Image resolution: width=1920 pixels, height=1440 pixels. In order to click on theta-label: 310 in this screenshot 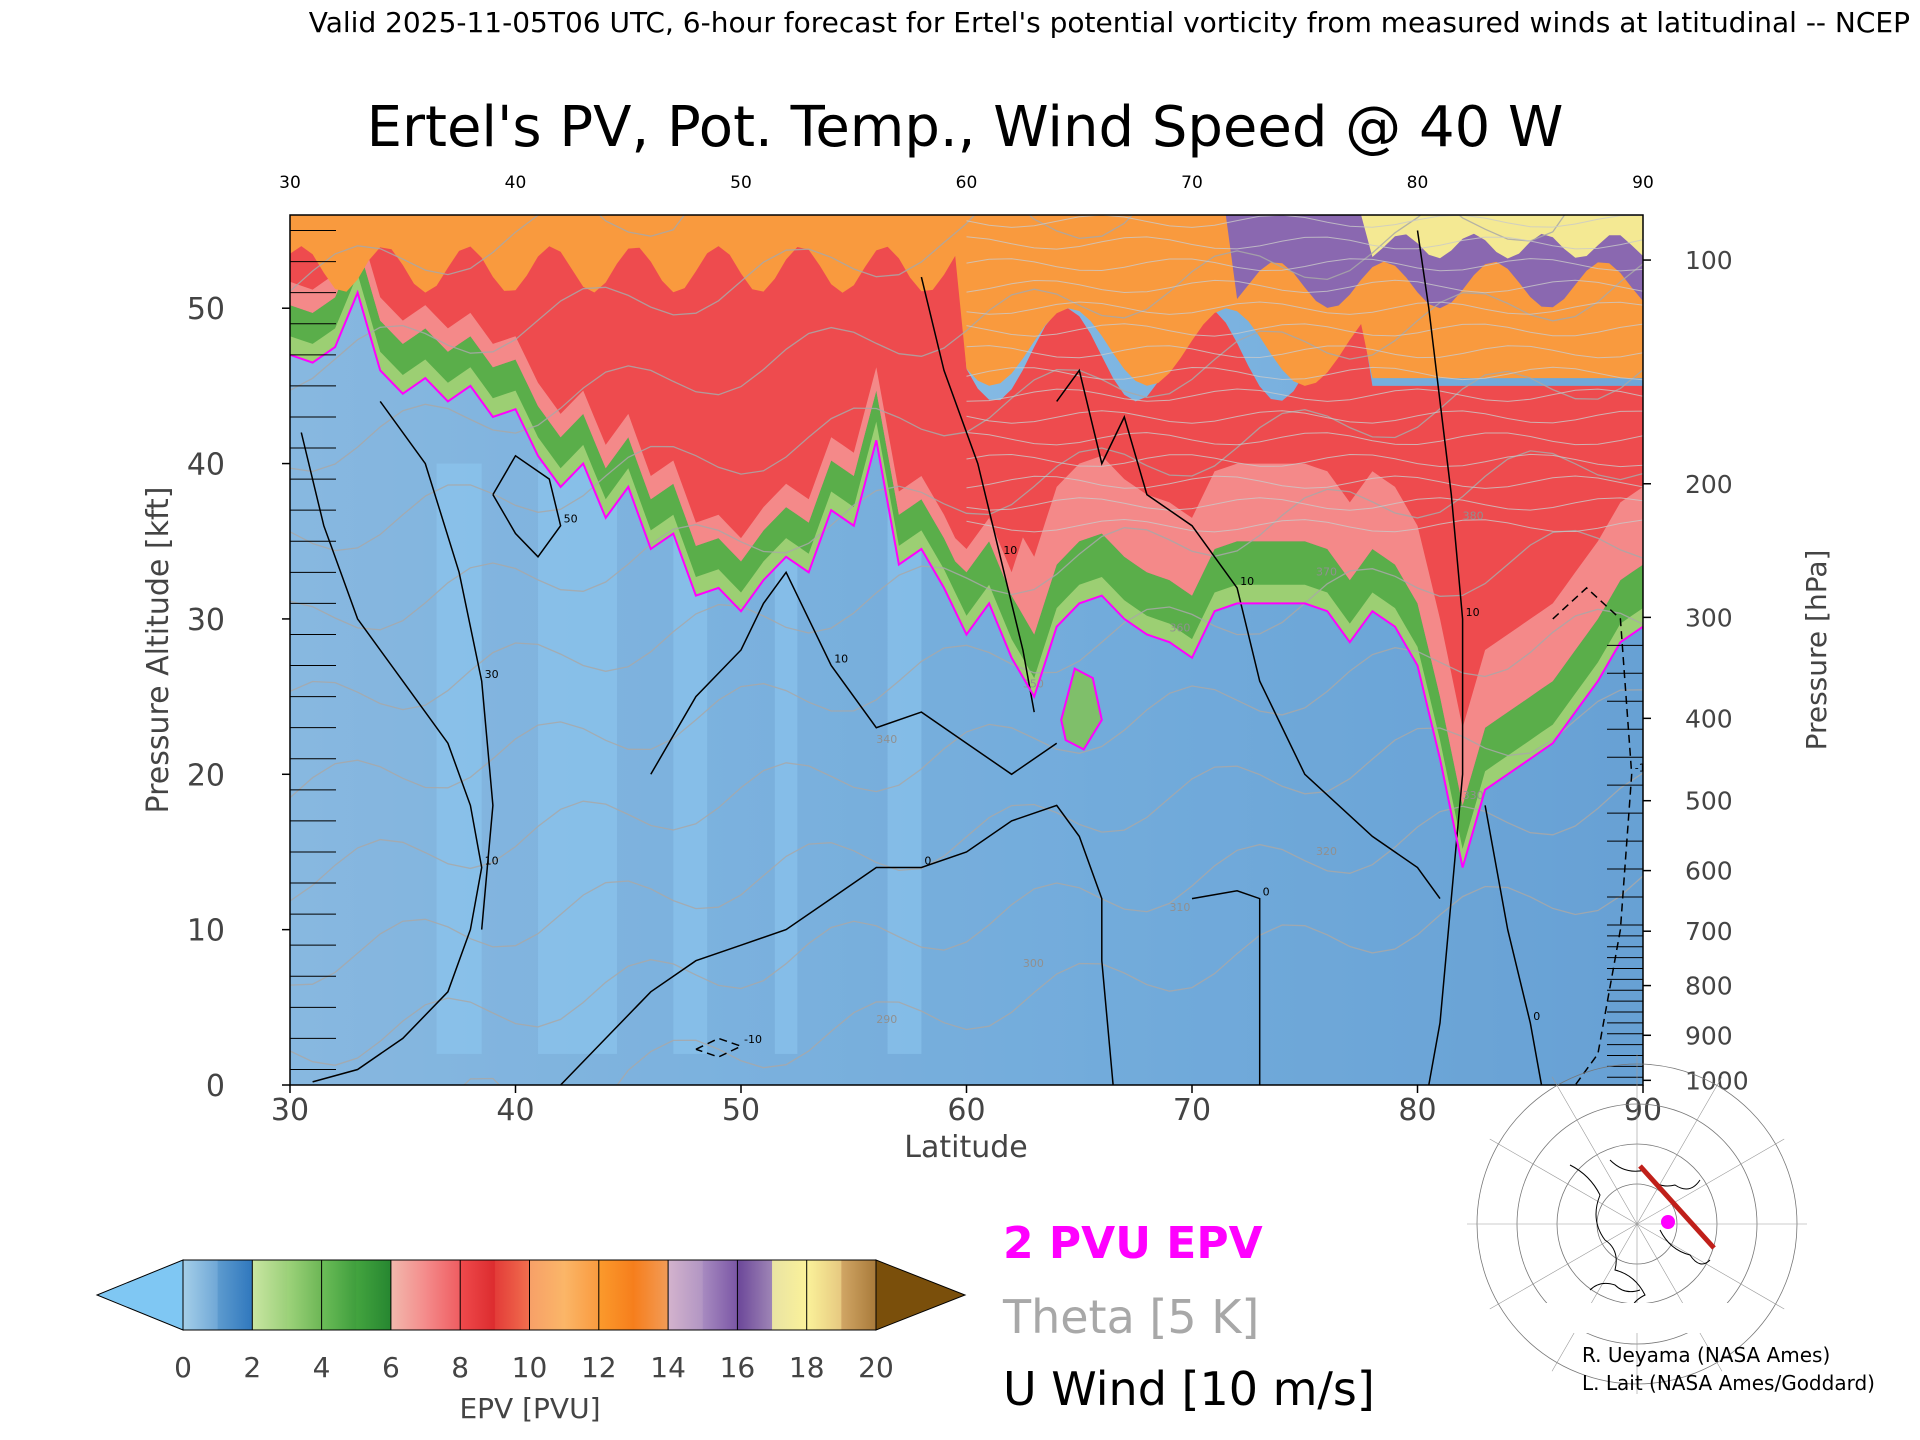, I will do `click(1179, 907)`.